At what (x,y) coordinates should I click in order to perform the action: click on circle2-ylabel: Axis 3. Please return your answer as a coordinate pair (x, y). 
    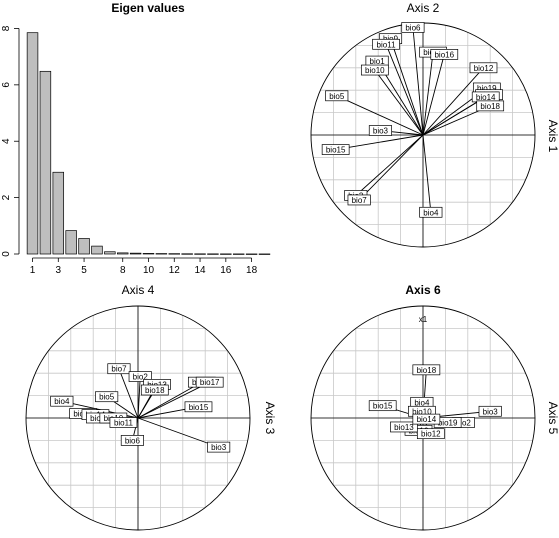
    Looking at the image, I should click on (270, 418).